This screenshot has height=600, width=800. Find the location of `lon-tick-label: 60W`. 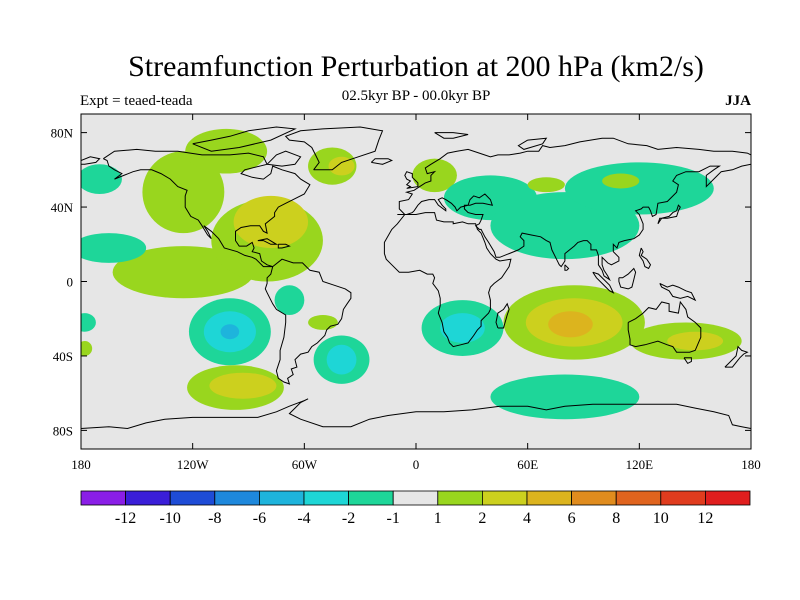

lon-tick-label: 60W is located at coordinates (305, 464).